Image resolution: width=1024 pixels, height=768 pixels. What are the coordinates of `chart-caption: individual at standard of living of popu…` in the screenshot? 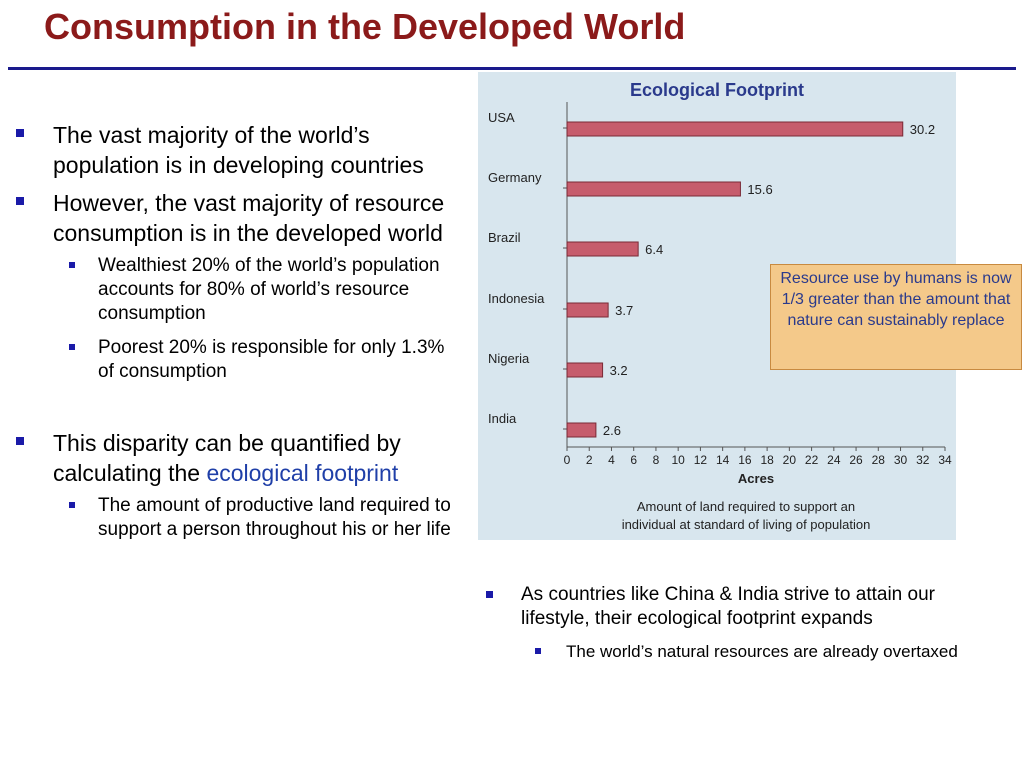 It's located at (746, 524).